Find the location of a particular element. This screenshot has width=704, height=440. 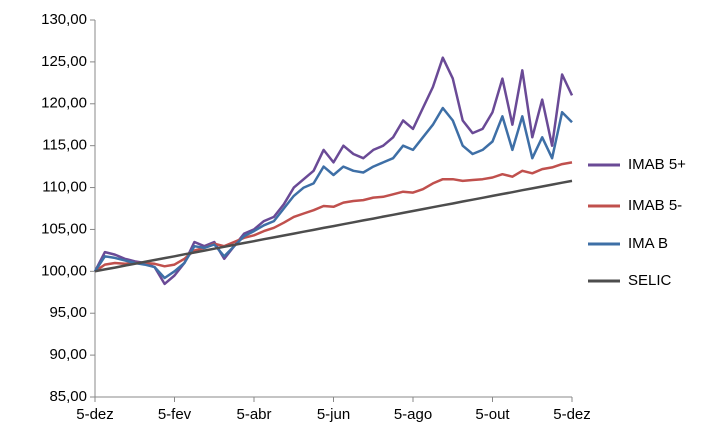

legend-label: IMA B is located at coordinates (648, 243).